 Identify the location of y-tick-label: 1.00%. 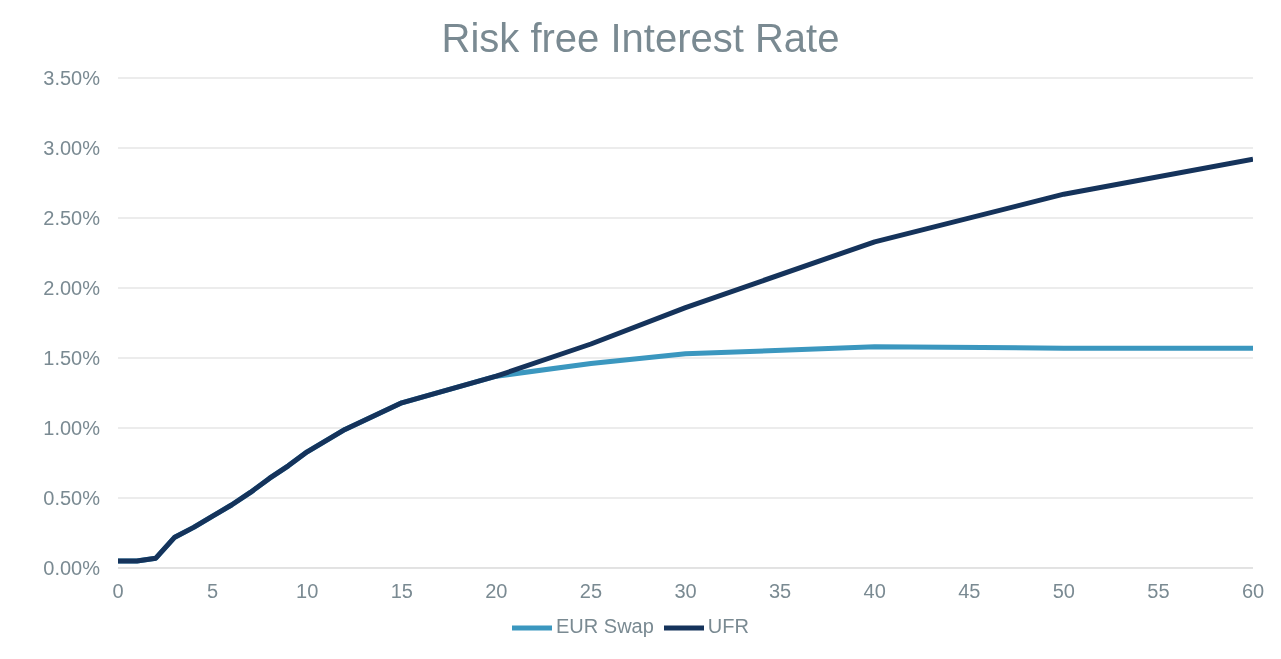
(72, 428).